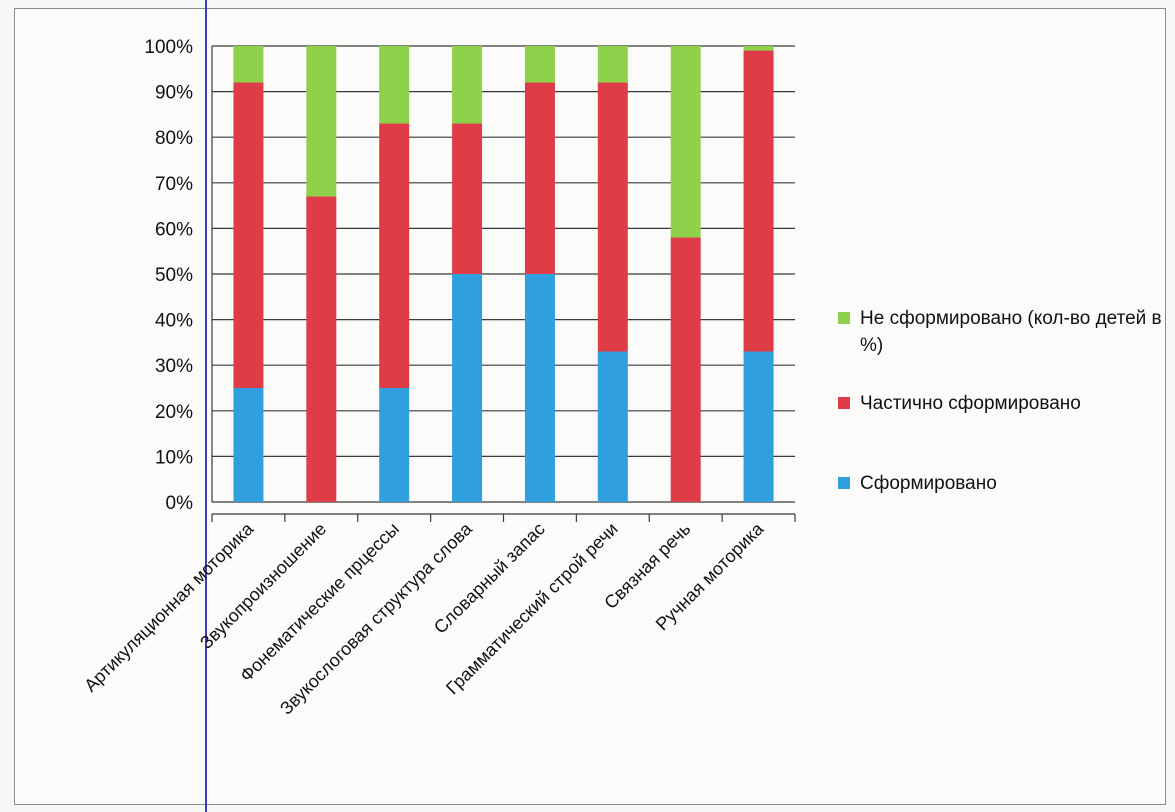 The image size is (1175, 812). Describe the element at coordinates (174, 93) in the screenshot. I see `y-tick-label: 90%` at that location.